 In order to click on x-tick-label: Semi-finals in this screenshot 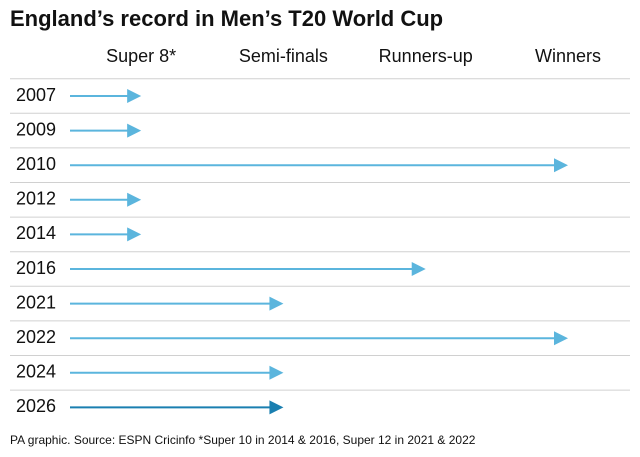, I will do `click(283, 56)`.